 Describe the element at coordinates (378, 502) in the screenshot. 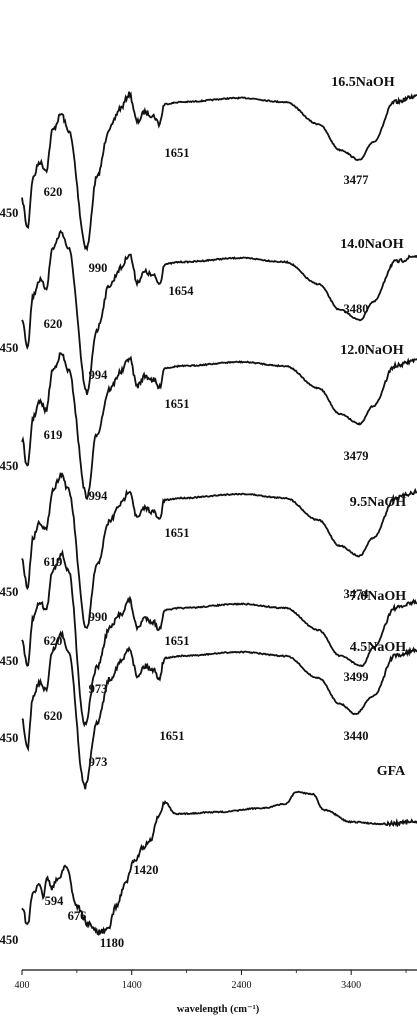

I see `series-name-4: 9.5NaOH` at that location.